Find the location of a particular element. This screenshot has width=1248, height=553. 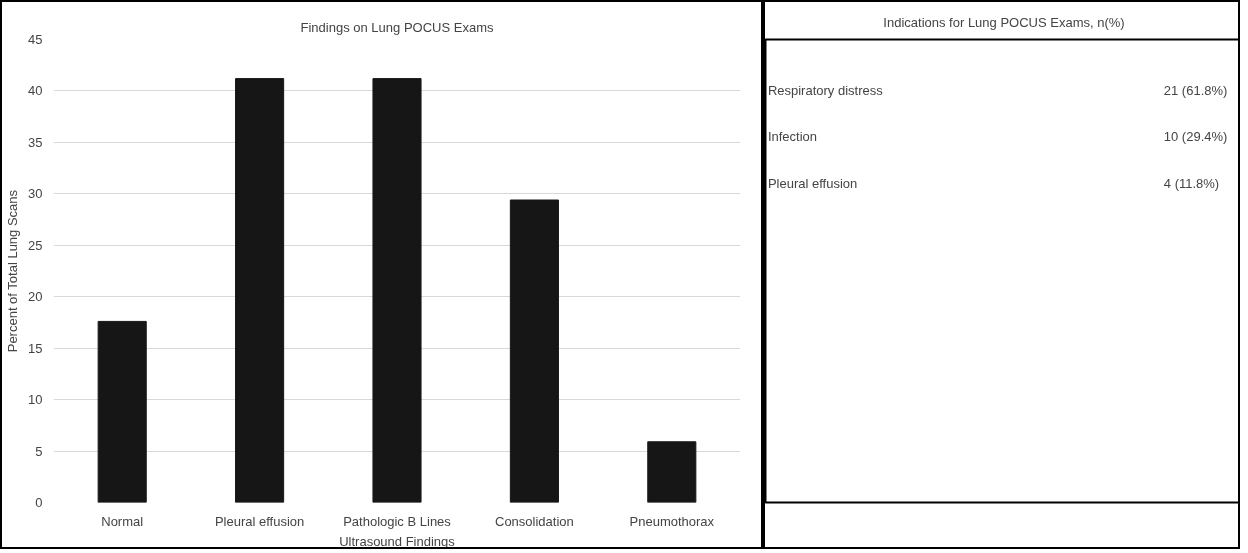

y-tick-label: 10 is located at coordinates (35, 400).